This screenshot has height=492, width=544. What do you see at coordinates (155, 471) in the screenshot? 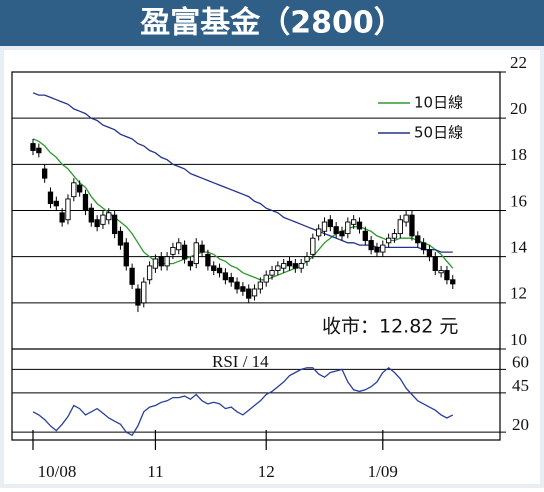
I see `x-tick-label: 11` at bounding box center [155, 471].